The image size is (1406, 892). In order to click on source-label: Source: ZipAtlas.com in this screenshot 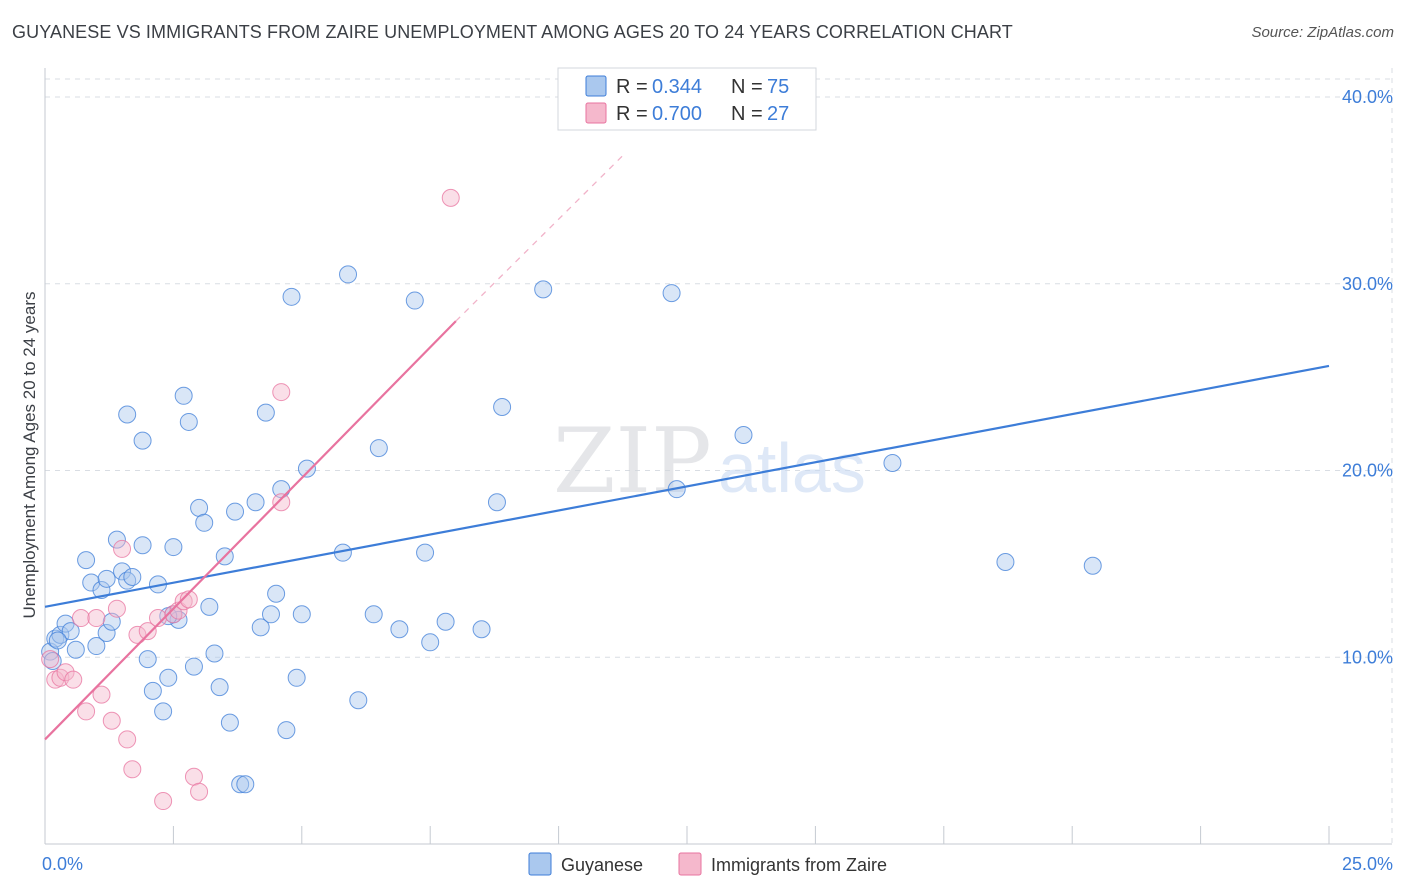, I will do `click(1322, 32)`.